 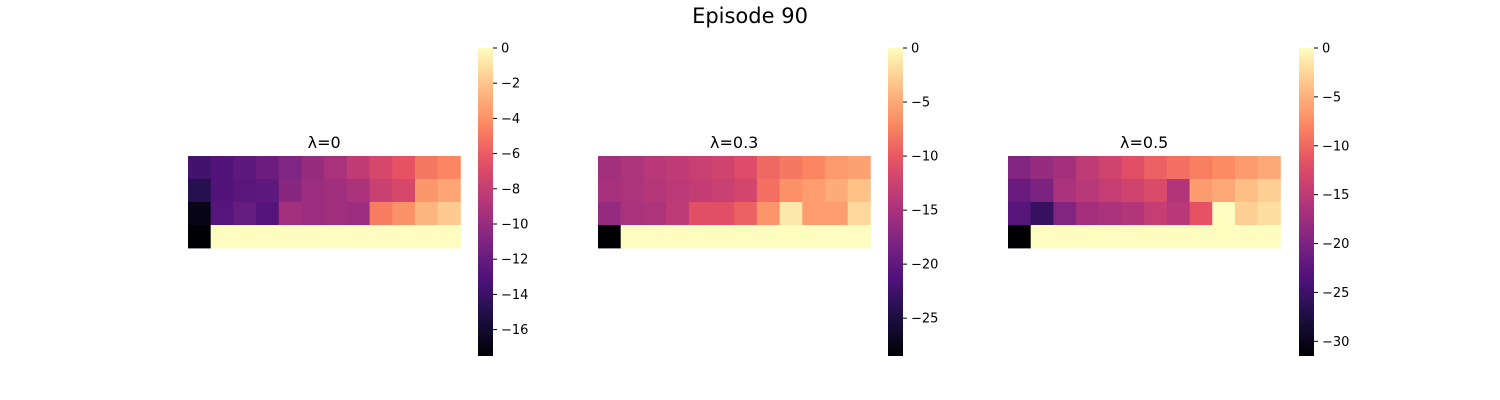 I want to click on panel-3-cell-r2-c9, so click(x=1224, y=214).